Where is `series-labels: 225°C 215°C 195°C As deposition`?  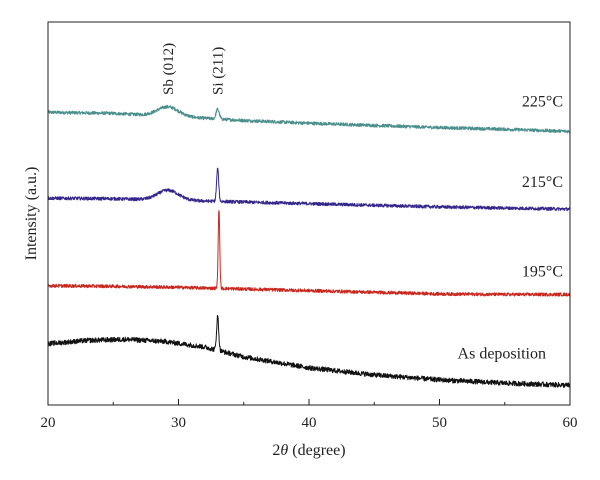
series-labels: 225°C 215°C 195°C As deposition is located at coordinates (510, 227).